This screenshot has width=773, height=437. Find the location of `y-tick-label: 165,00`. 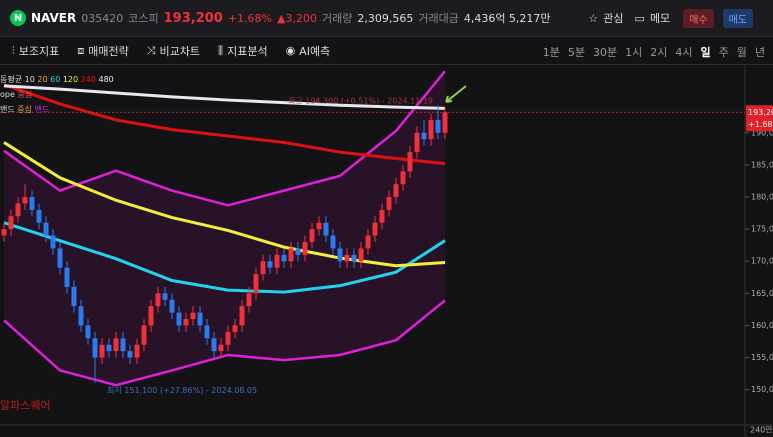

y-tick-label: 165,00 is located at coordinates (762, 293).